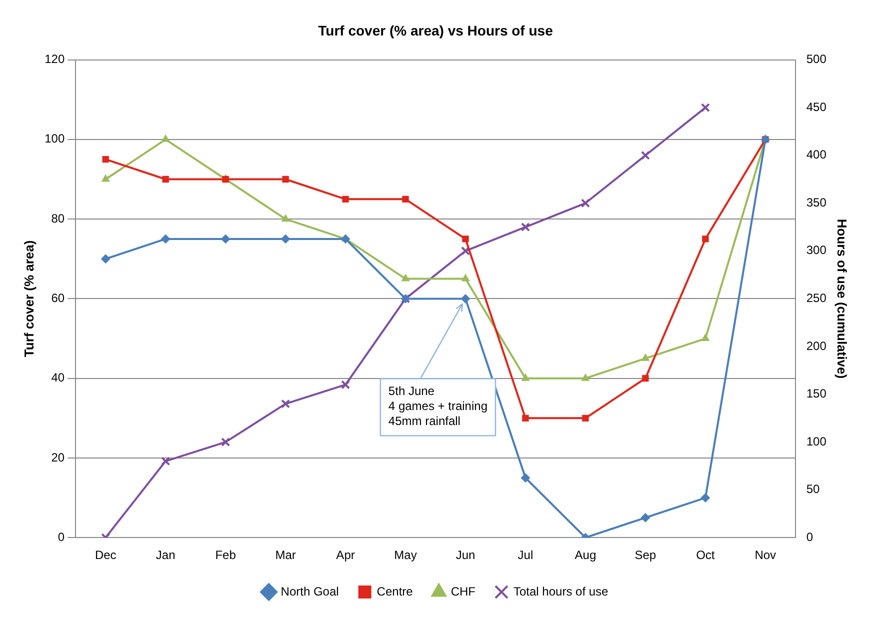 The width and height of the screenshot is (875, 625). What do you see at coordinates (816, 202) in the screenshot?
I see `y2-tick-label: 350` at bounding box center [816, 202].